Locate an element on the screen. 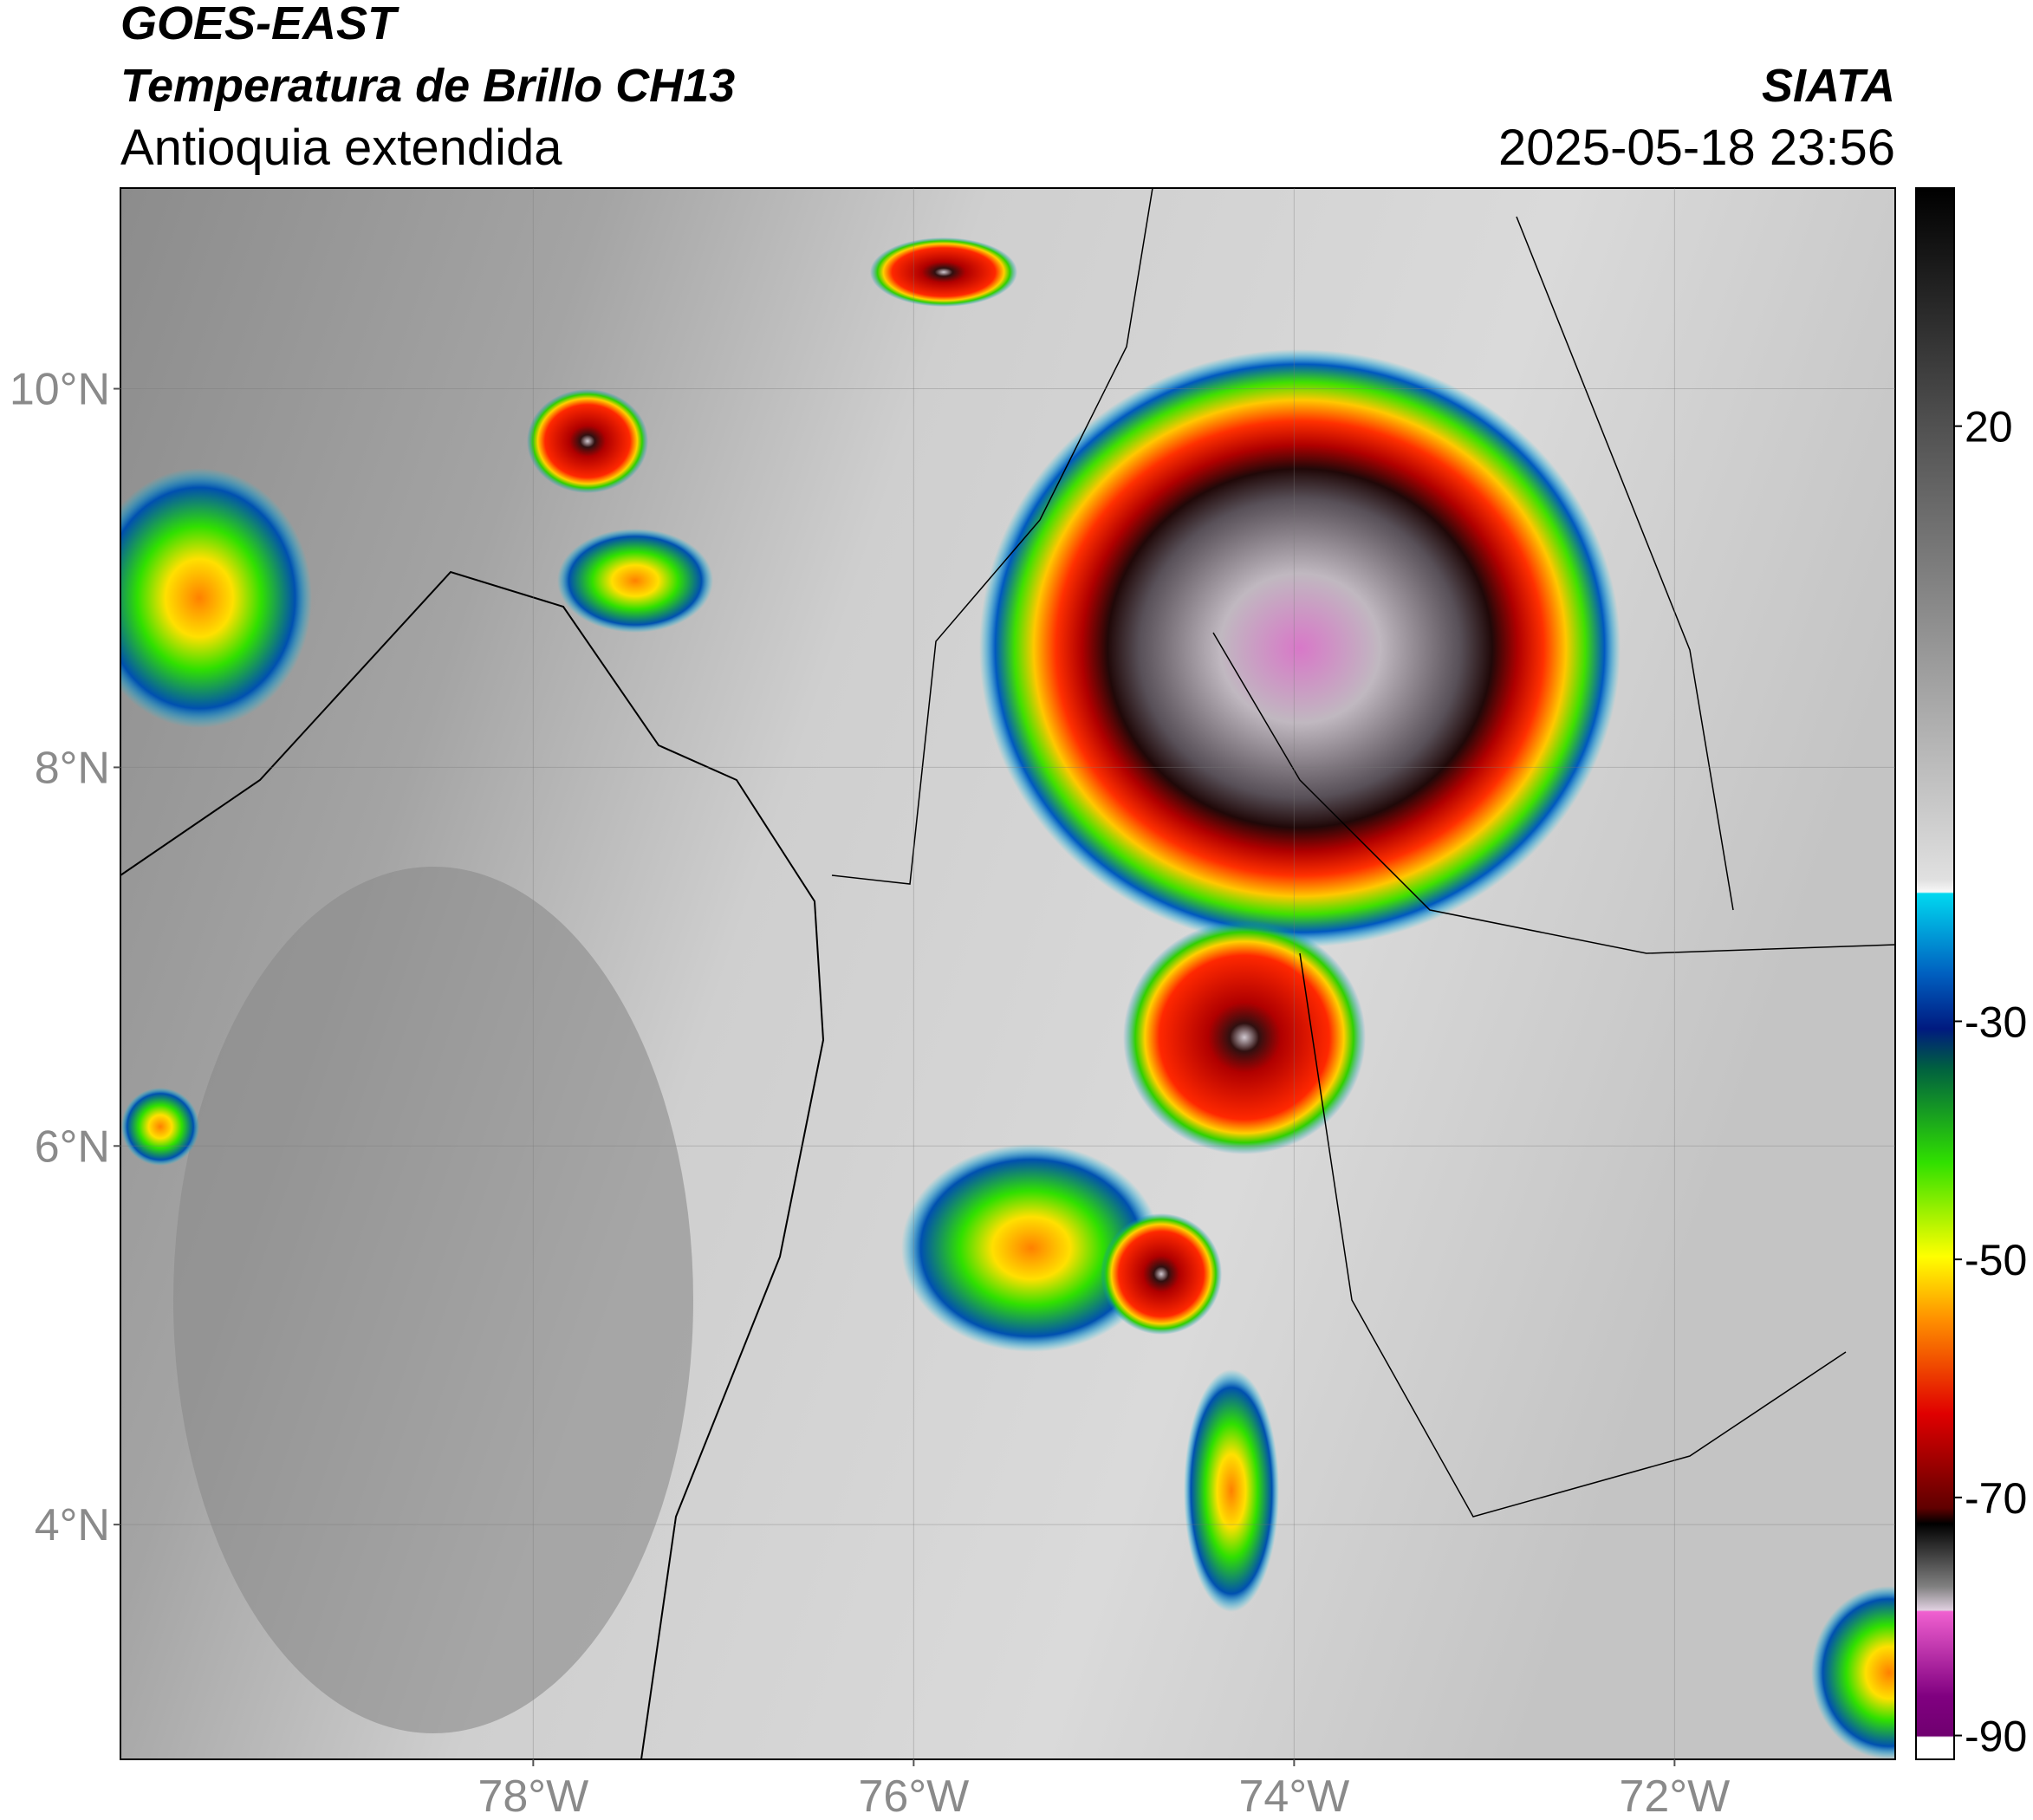 This screenshot has width=2033, height=1820. y-tick-label: 10°N is located at coordinates (60, 390).